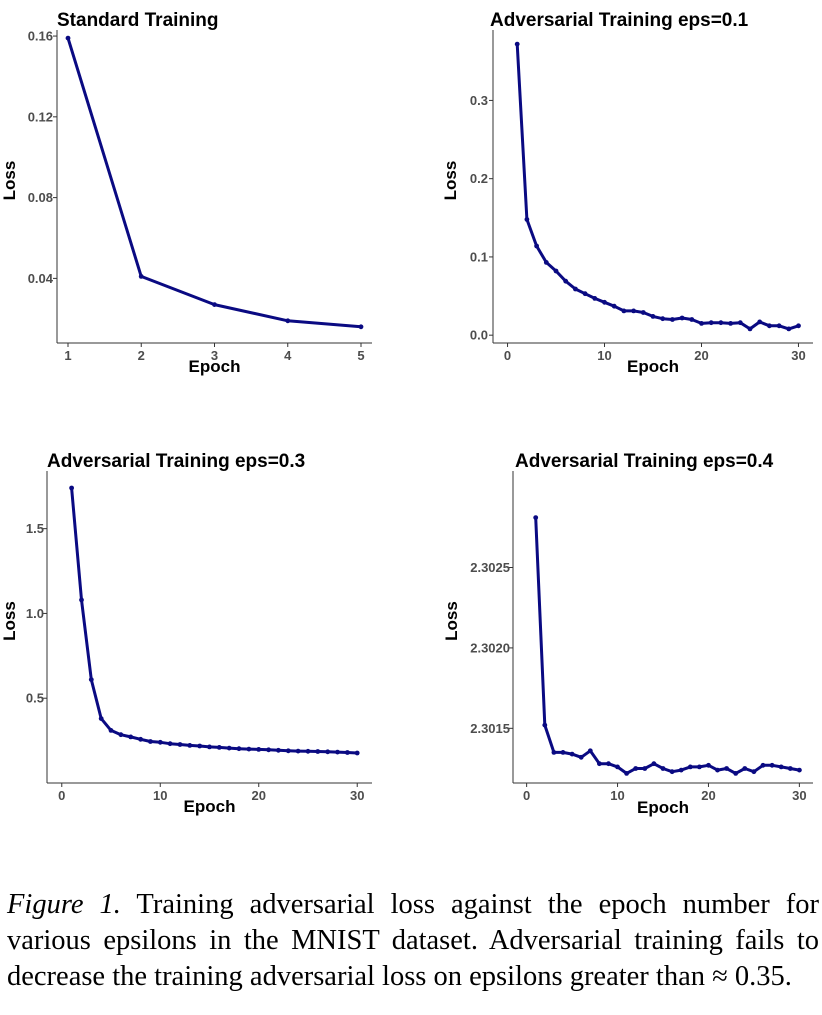 The image size is (822, 1015). Describe the element at coordinates (40, 36) in the screenshot. I see `y-tick-label: 0.16` at that location.